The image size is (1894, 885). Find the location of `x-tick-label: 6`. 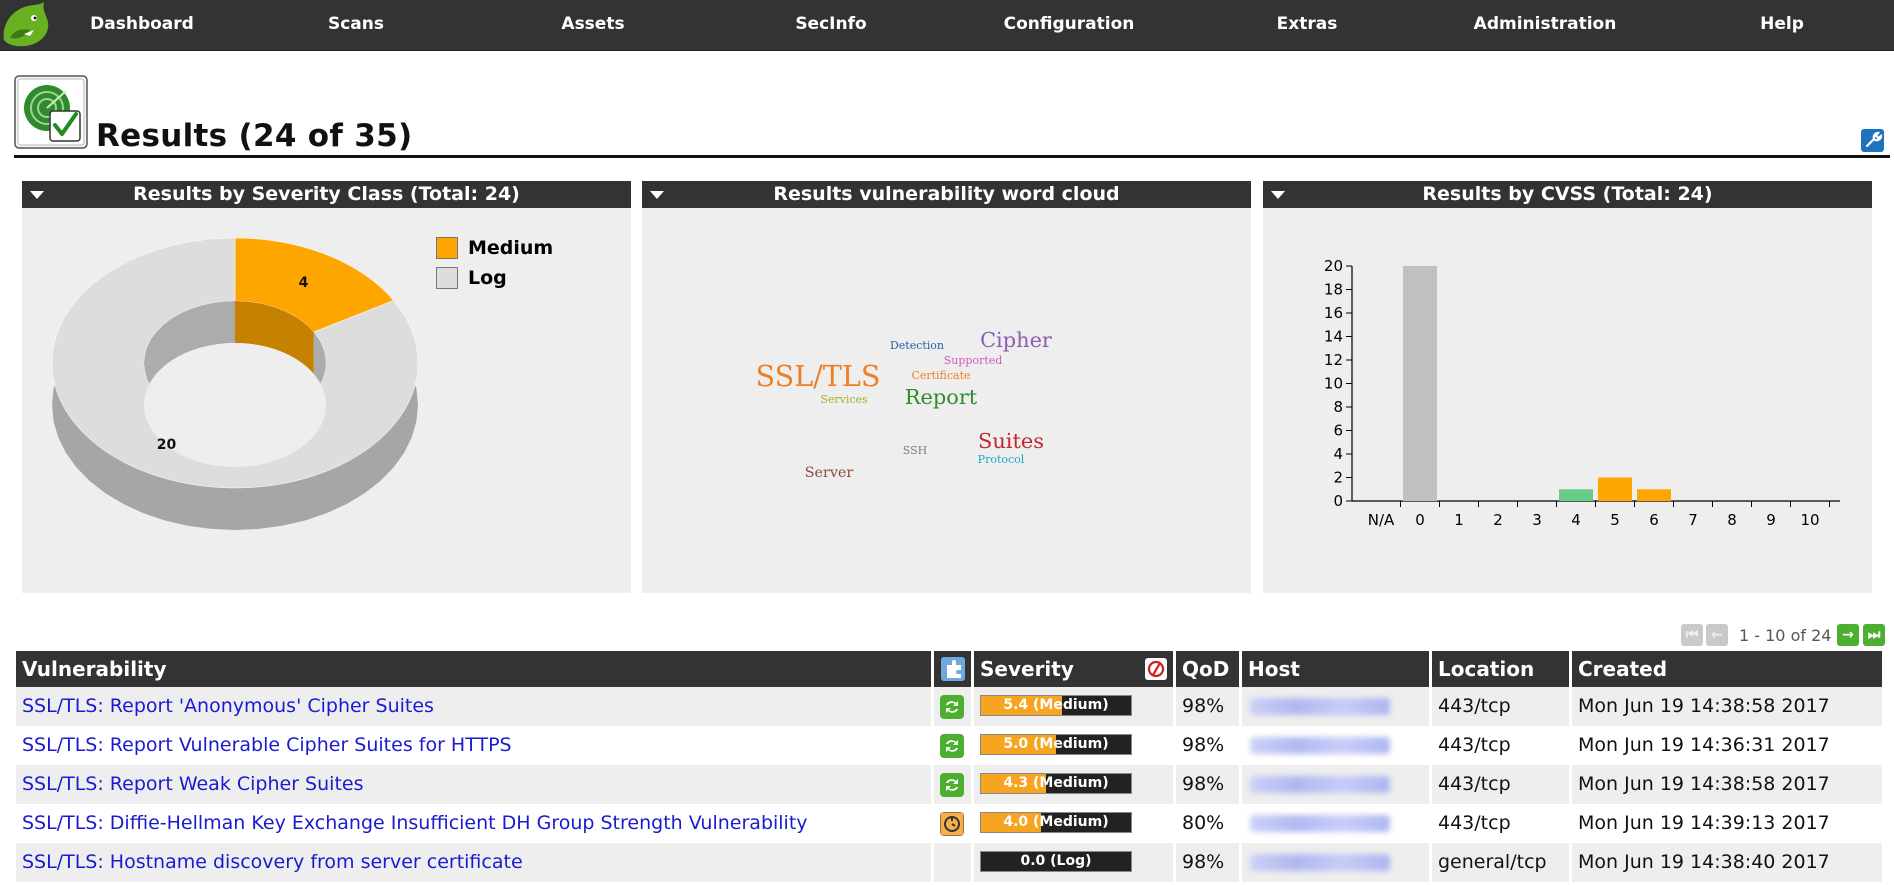

x-tick-label: 6 is located at coordinates (1654, 520).